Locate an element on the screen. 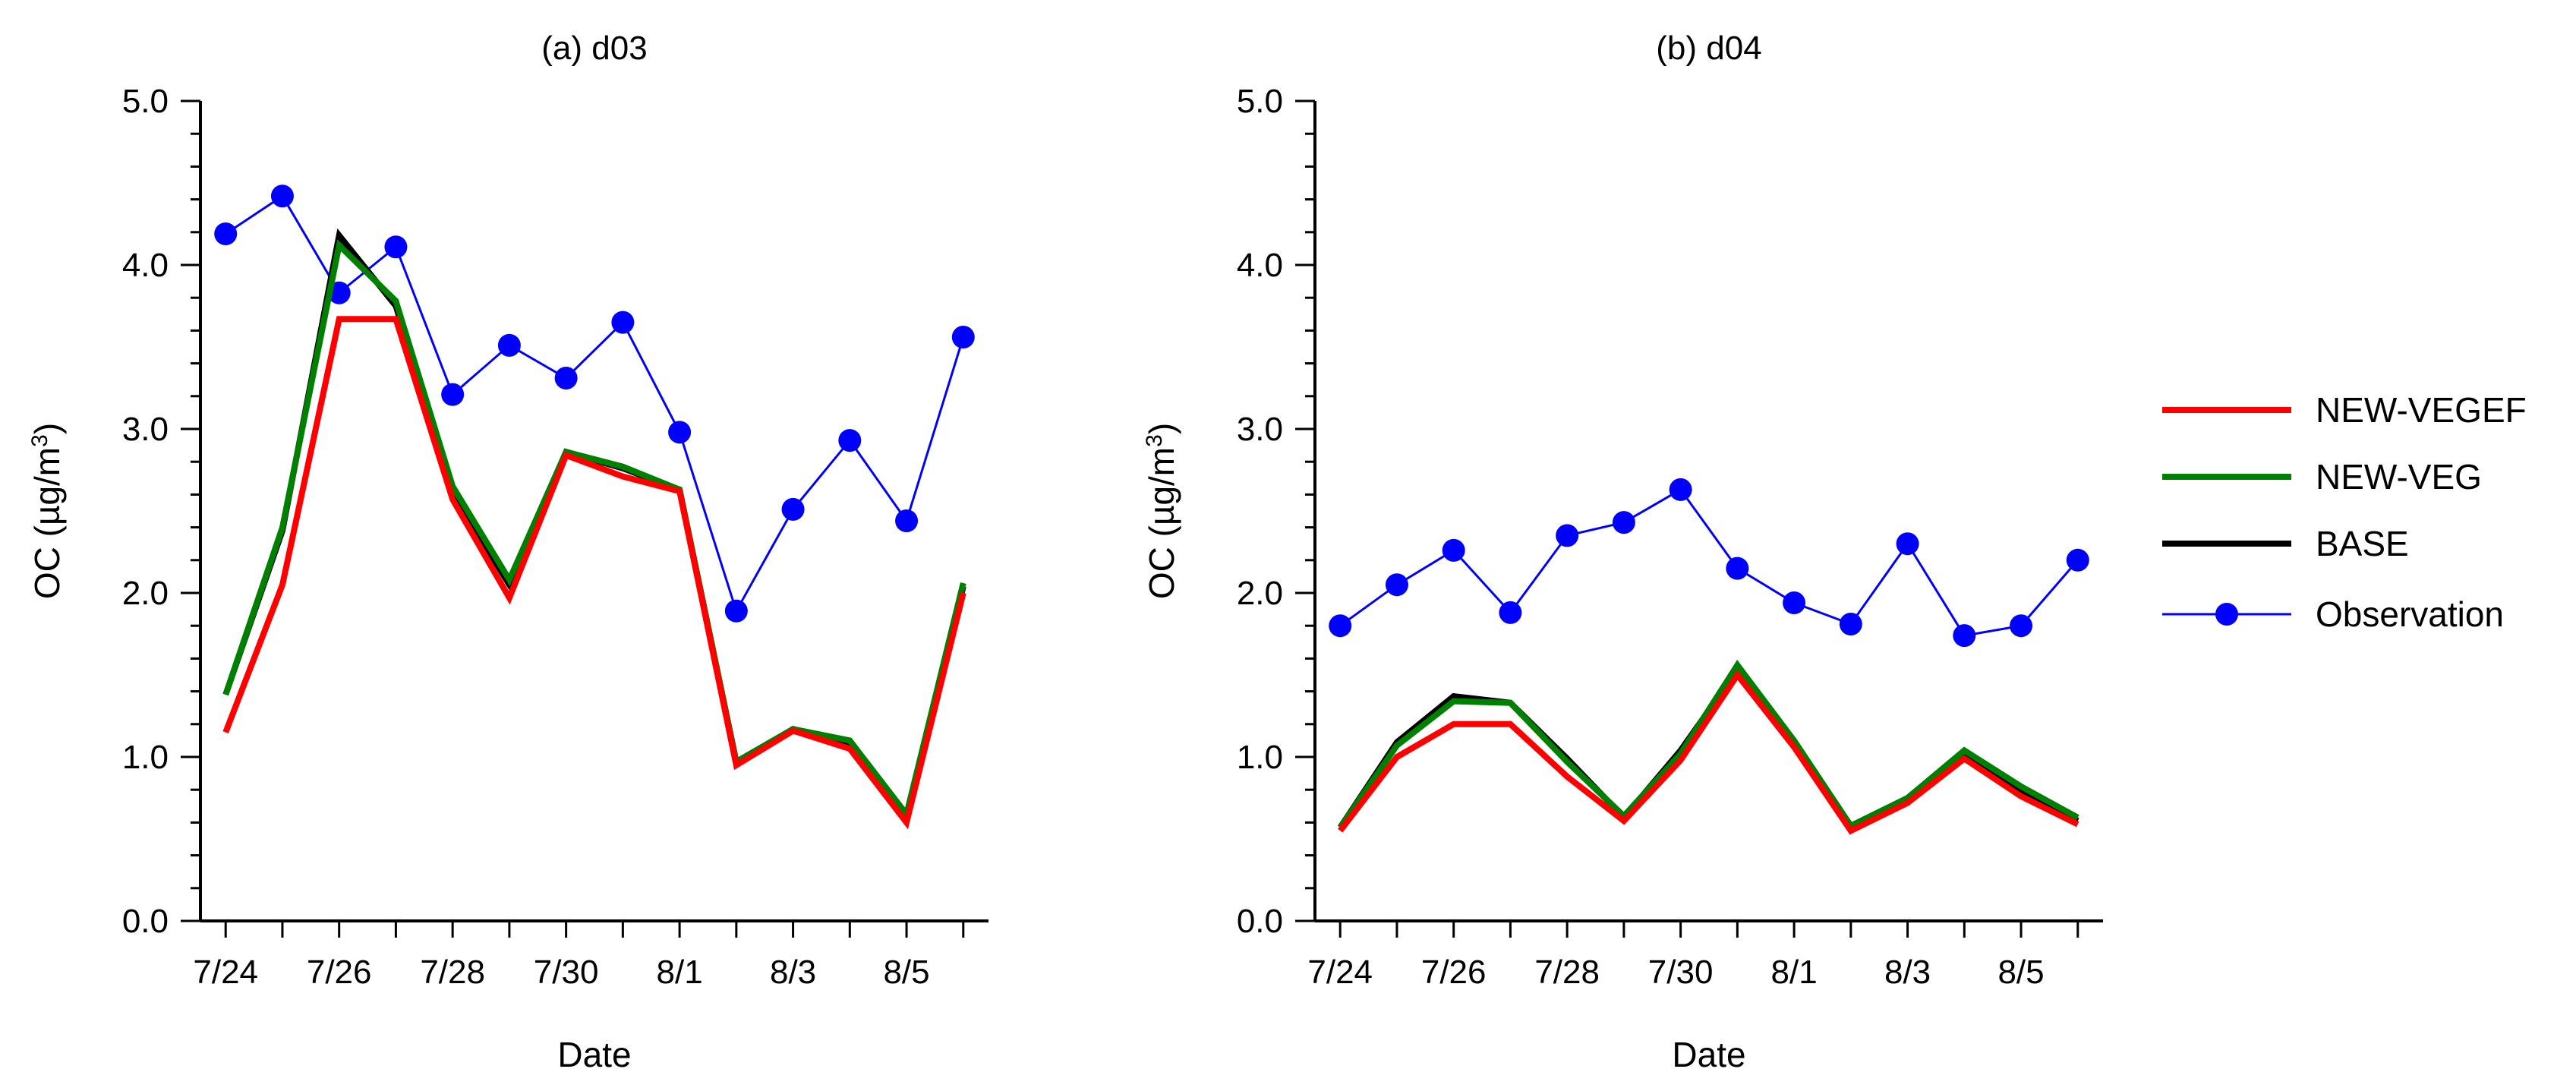 The image size is (2576, 1091). legend-item-new-veg: NEW-VEG is located at coordinates (2322, 477).